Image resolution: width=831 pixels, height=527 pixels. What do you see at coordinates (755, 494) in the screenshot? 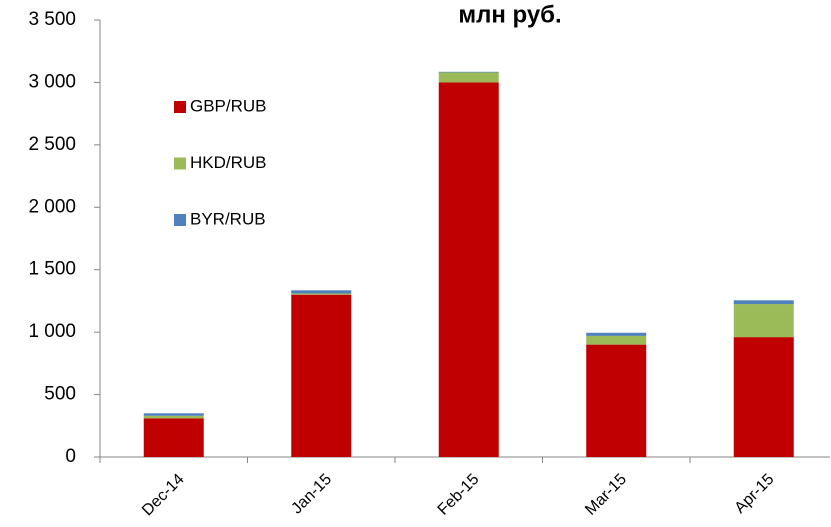
I see `x-tick-label: Apr-15` at bounding box center [755, 494].